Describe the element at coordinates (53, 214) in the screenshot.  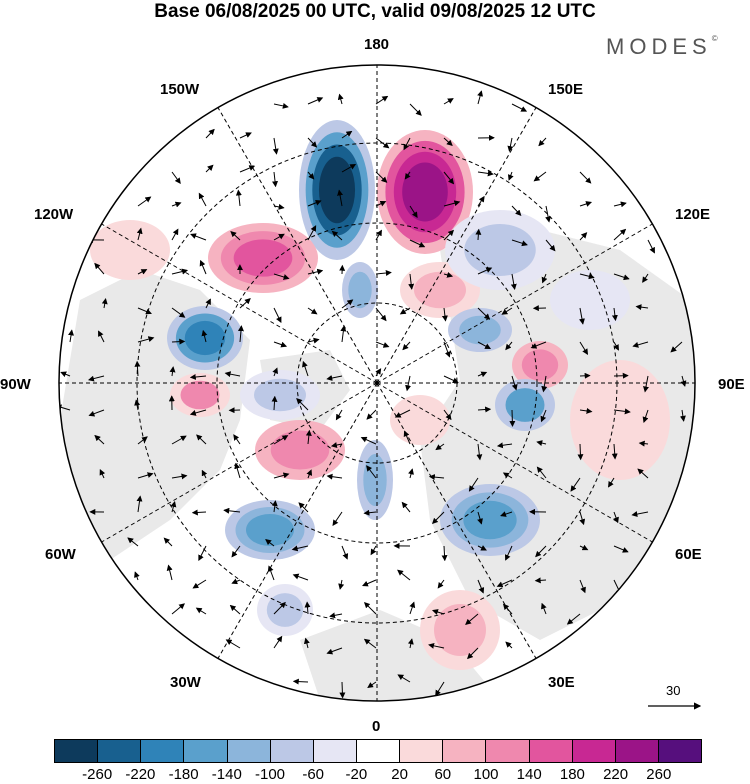
I see `lon-label-120w: 120W` at that location.